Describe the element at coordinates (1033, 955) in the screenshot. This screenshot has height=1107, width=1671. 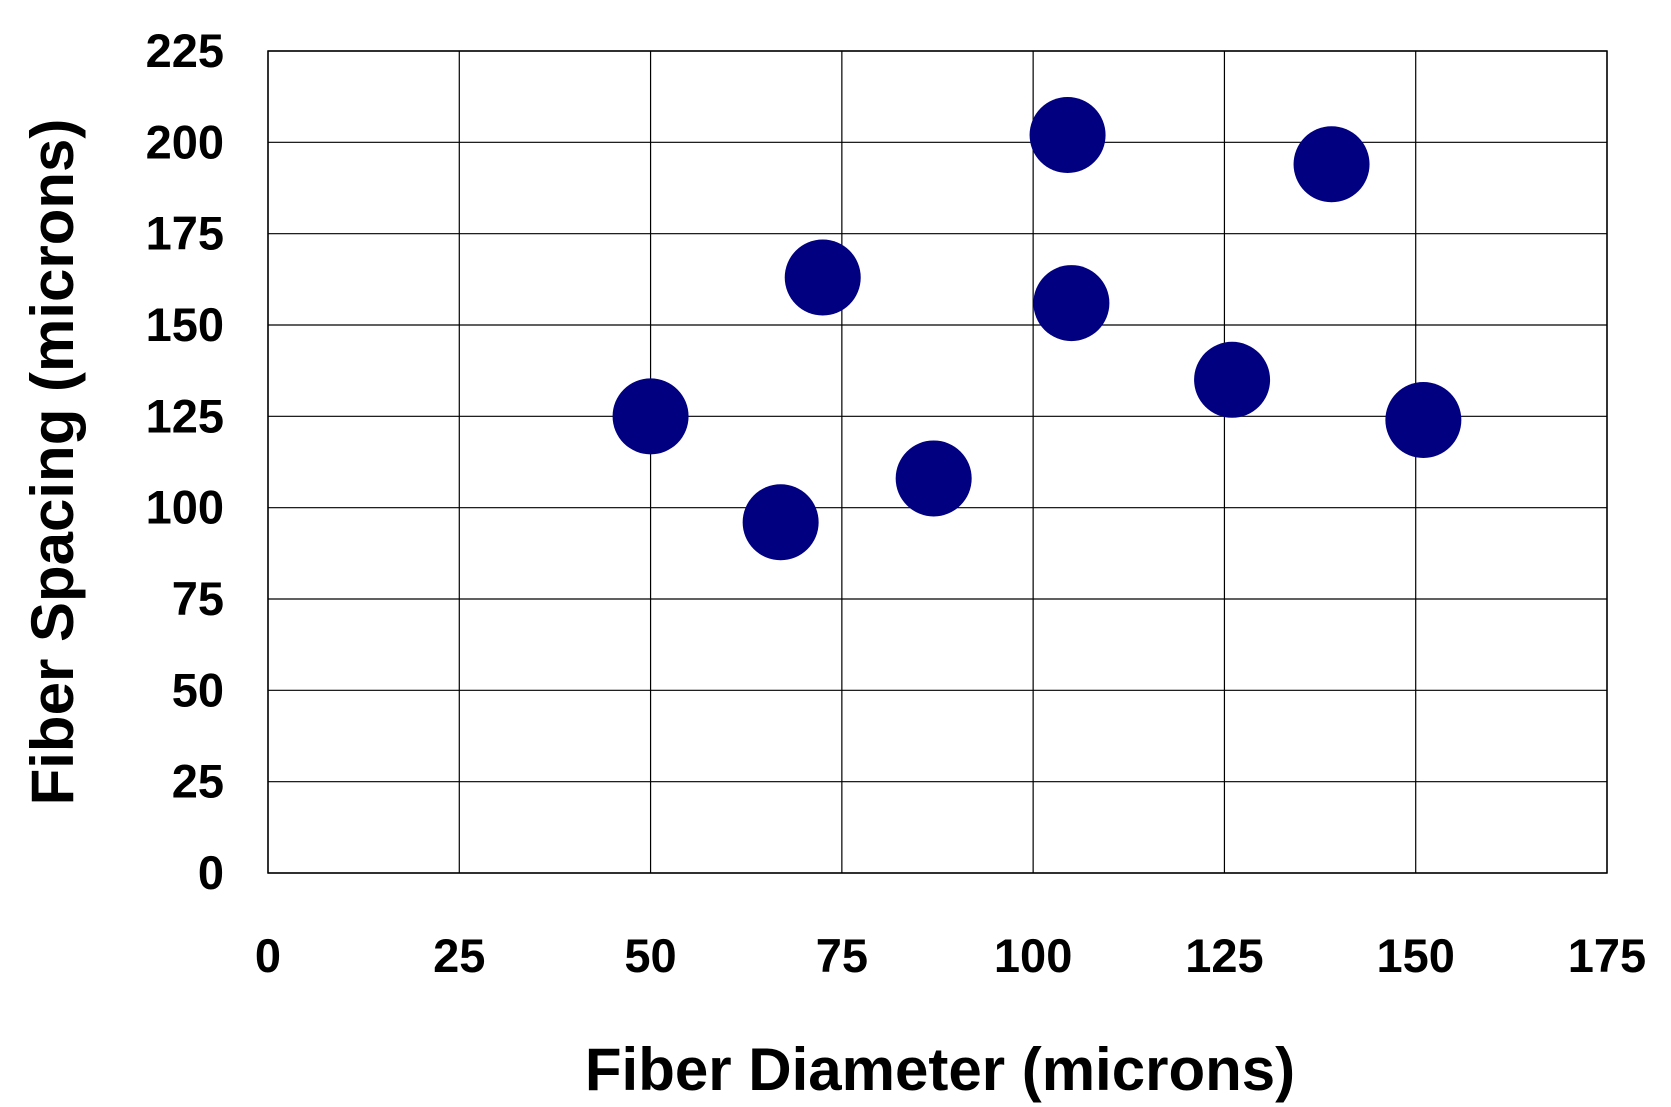
I see `x-tick-label: 100` at that location.